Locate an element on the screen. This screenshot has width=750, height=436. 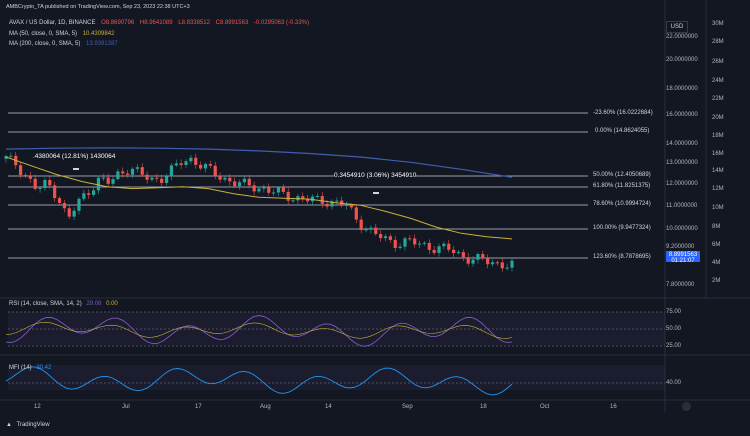
tradingview-branding: ▲ TradingView is located at coordinates (28, 425).